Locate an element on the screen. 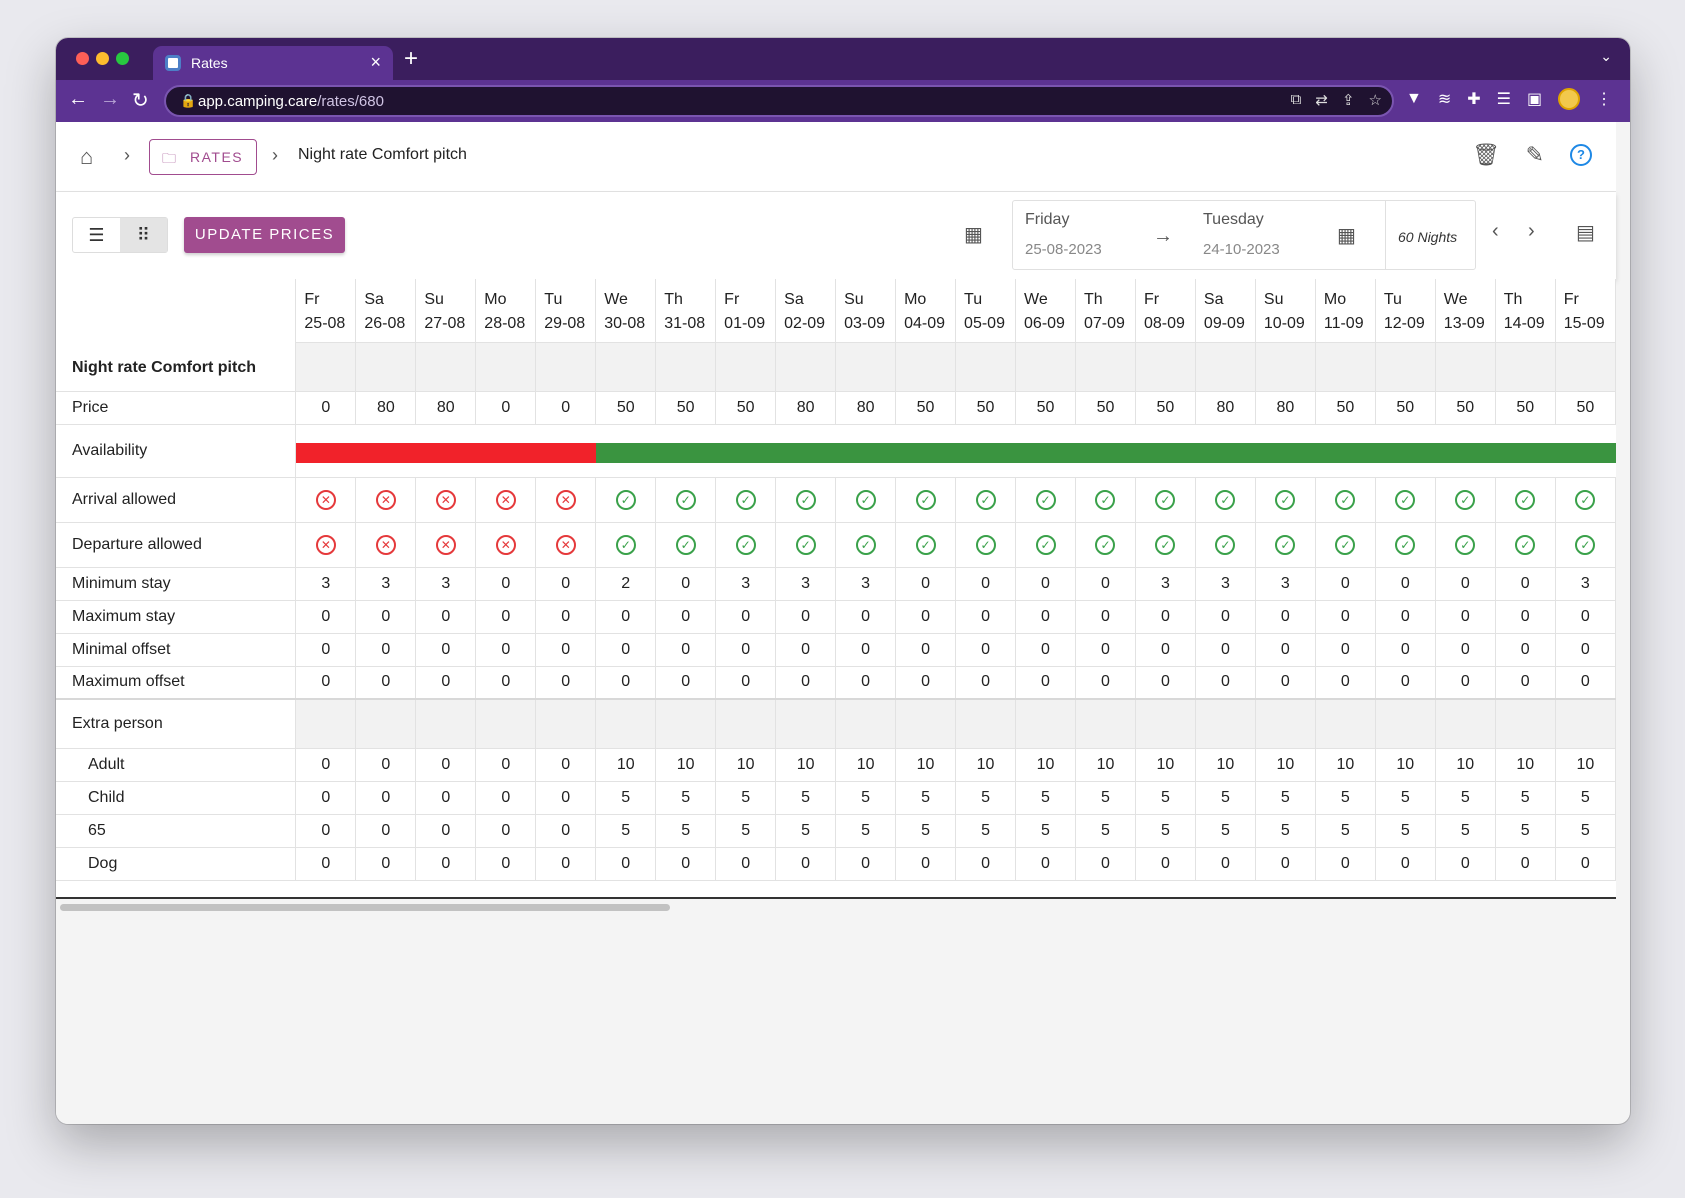 Image resolution: width=1685 pixels, height=1198 pixels. share-icon: ⇪ is located at coordinates (1348, 100).